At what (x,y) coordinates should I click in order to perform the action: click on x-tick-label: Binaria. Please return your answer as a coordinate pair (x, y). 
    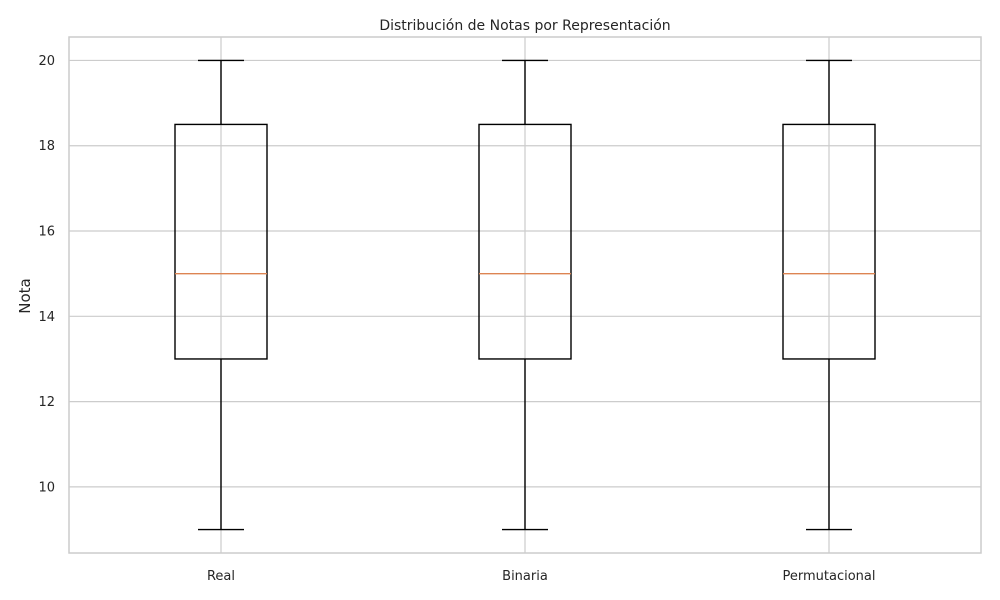
    Looking at the image, I should click on (525, 576).